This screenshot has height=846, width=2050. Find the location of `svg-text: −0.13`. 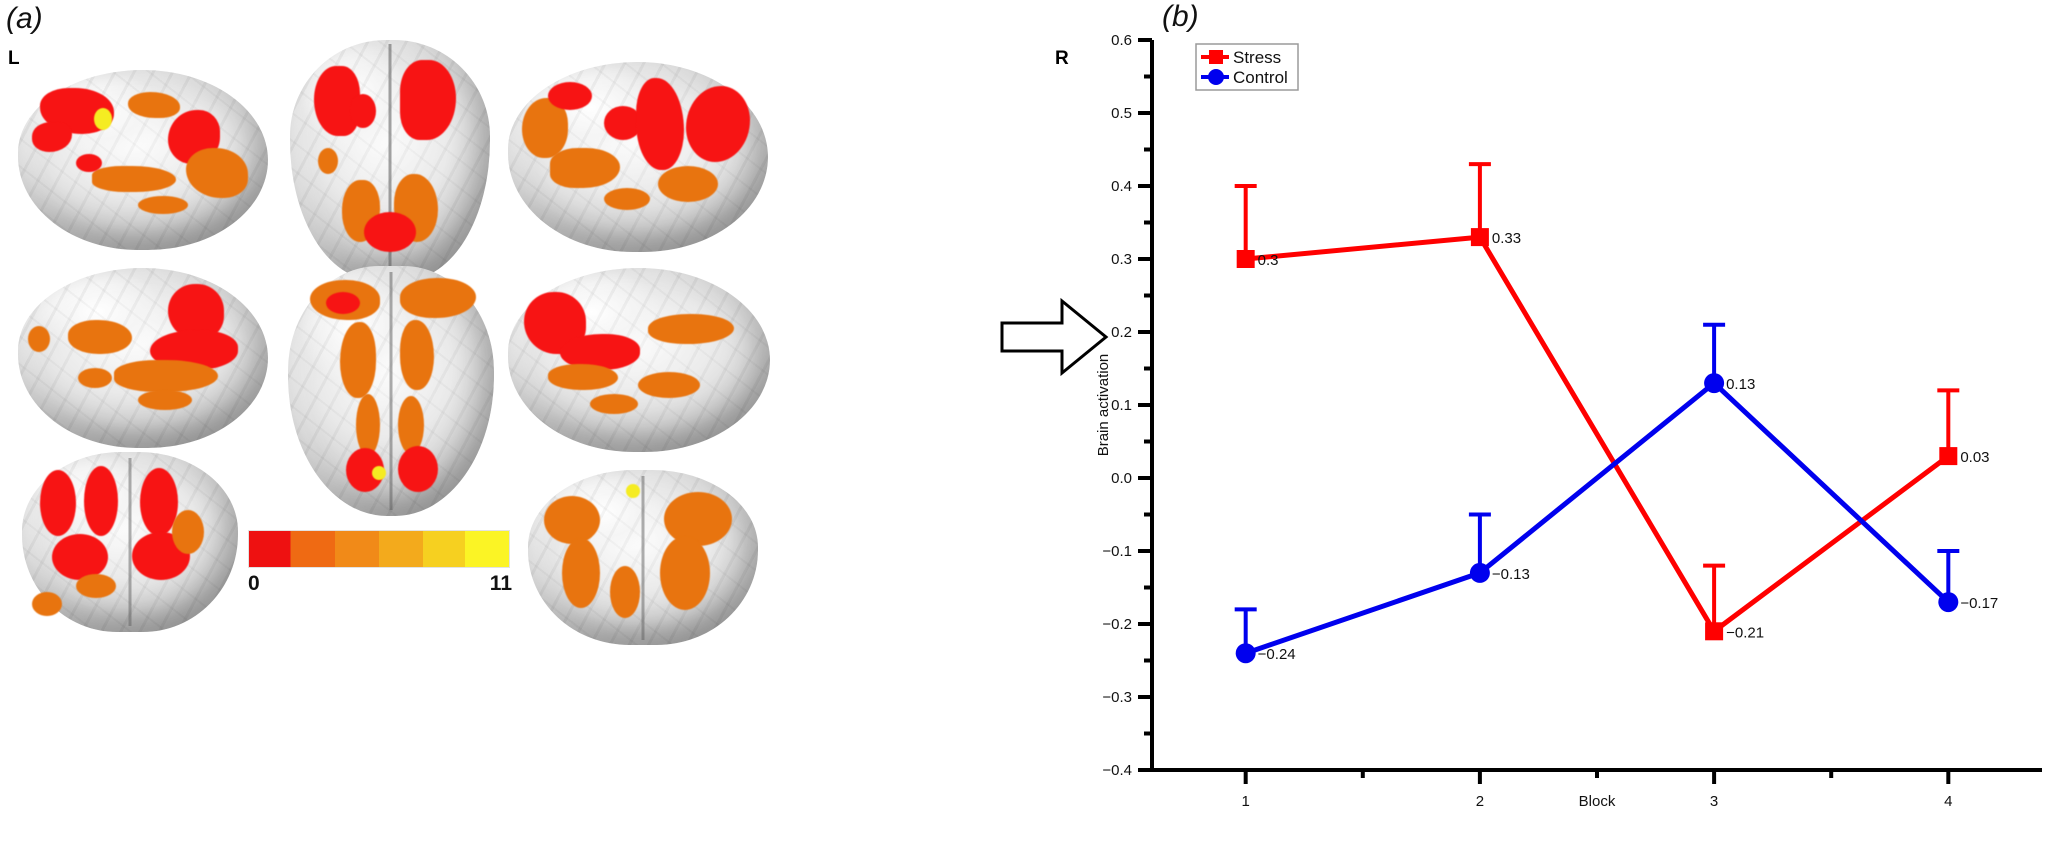

svg-text: −0.13 is located at coordinates (1511, 574).